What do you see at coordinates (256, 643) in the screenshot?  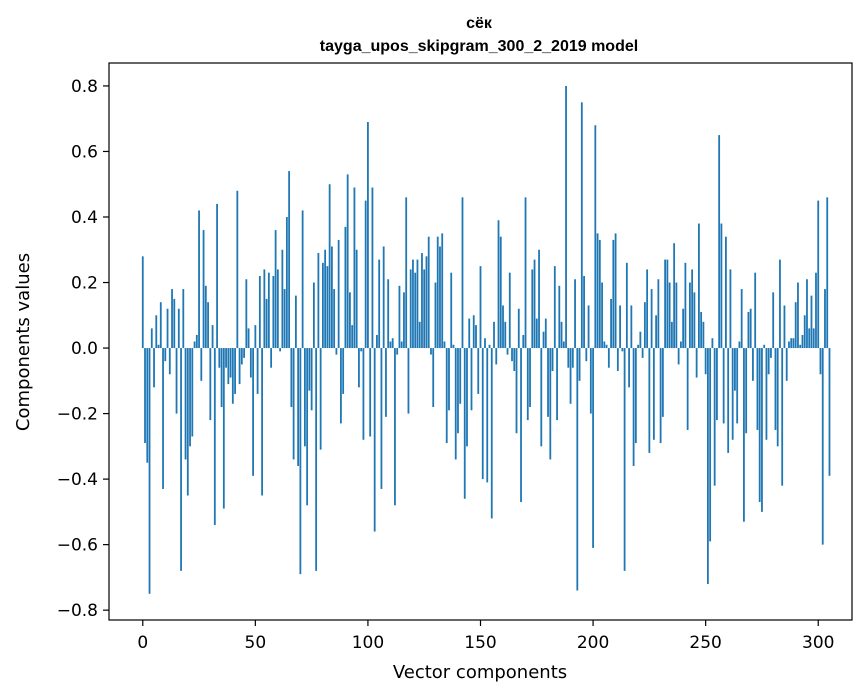 I see `x-tick-label: 50` at bounding box center [256, 643].